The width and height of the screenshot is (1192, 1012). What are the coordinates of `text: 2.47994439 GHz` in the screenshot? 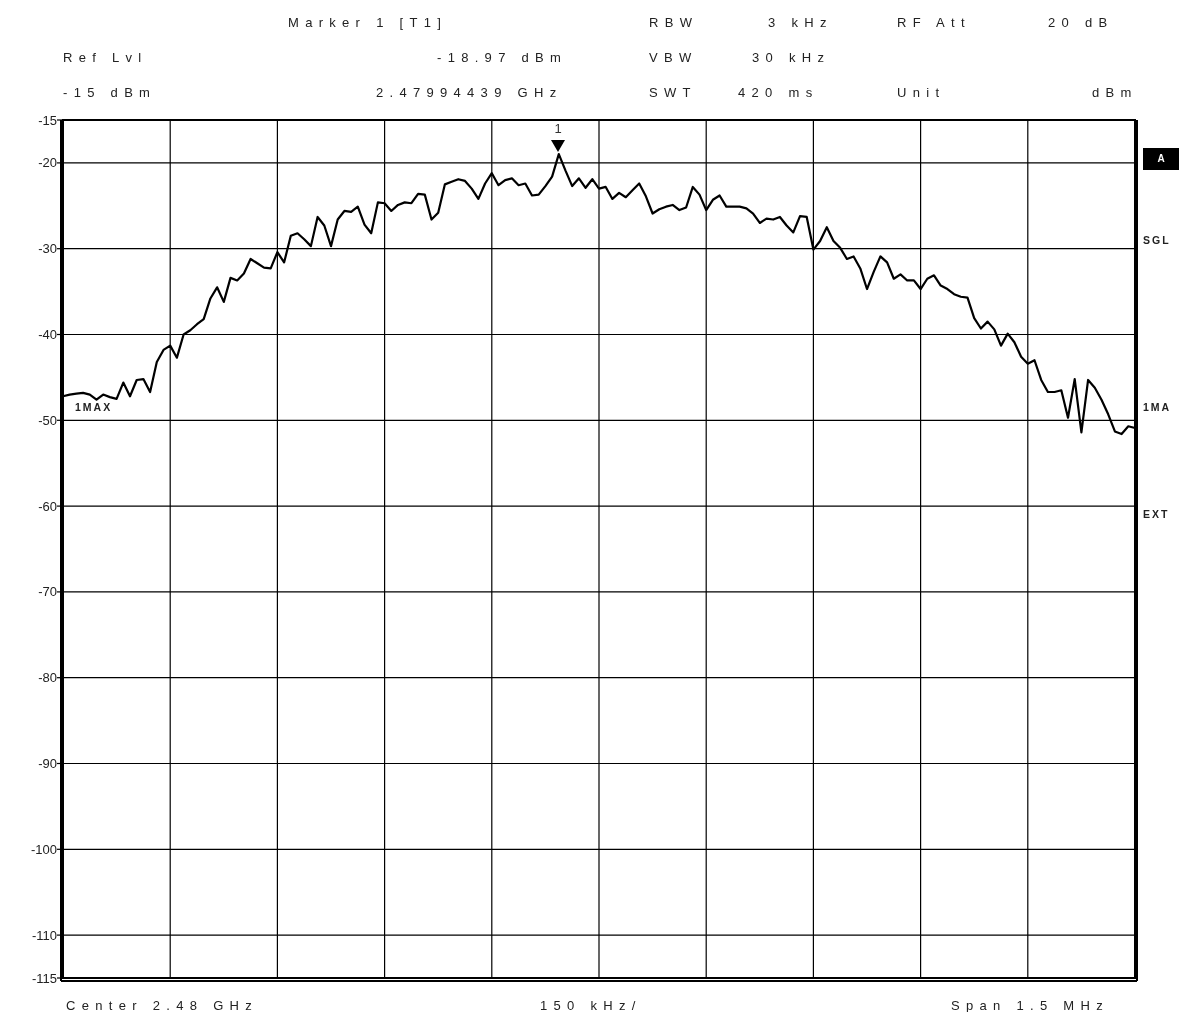 It's located at (469, 92).